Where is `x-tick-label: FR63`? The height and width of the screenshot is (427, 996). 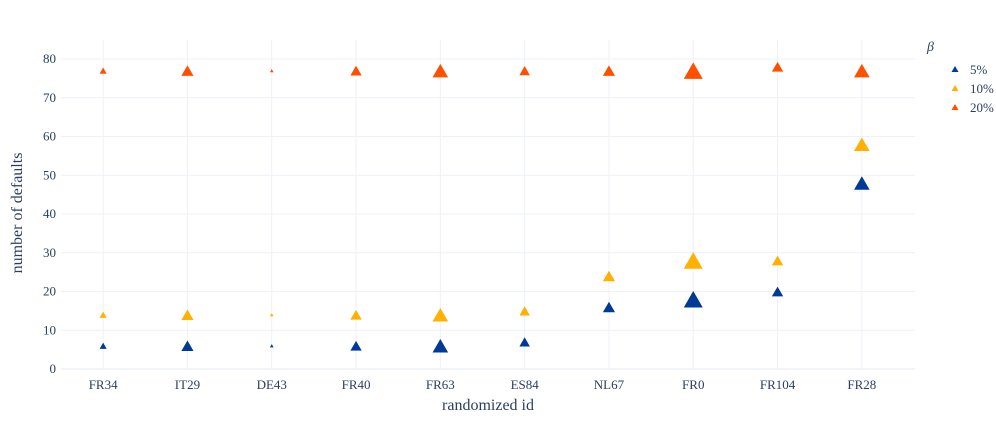
x-tick-label: FR63 is located at coordinates (440, 384).